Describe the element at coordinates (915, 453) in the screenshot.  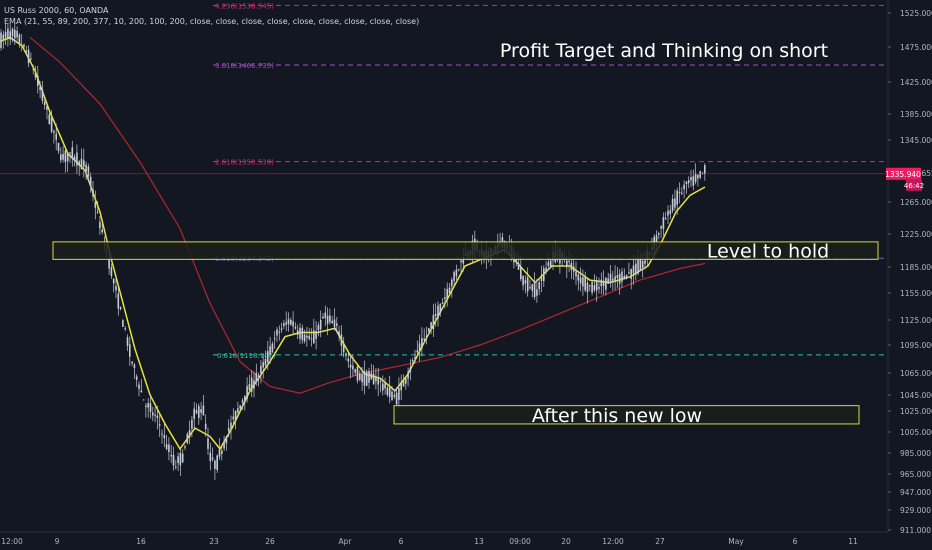
I see `y-tick-label: 985.000` at that location.